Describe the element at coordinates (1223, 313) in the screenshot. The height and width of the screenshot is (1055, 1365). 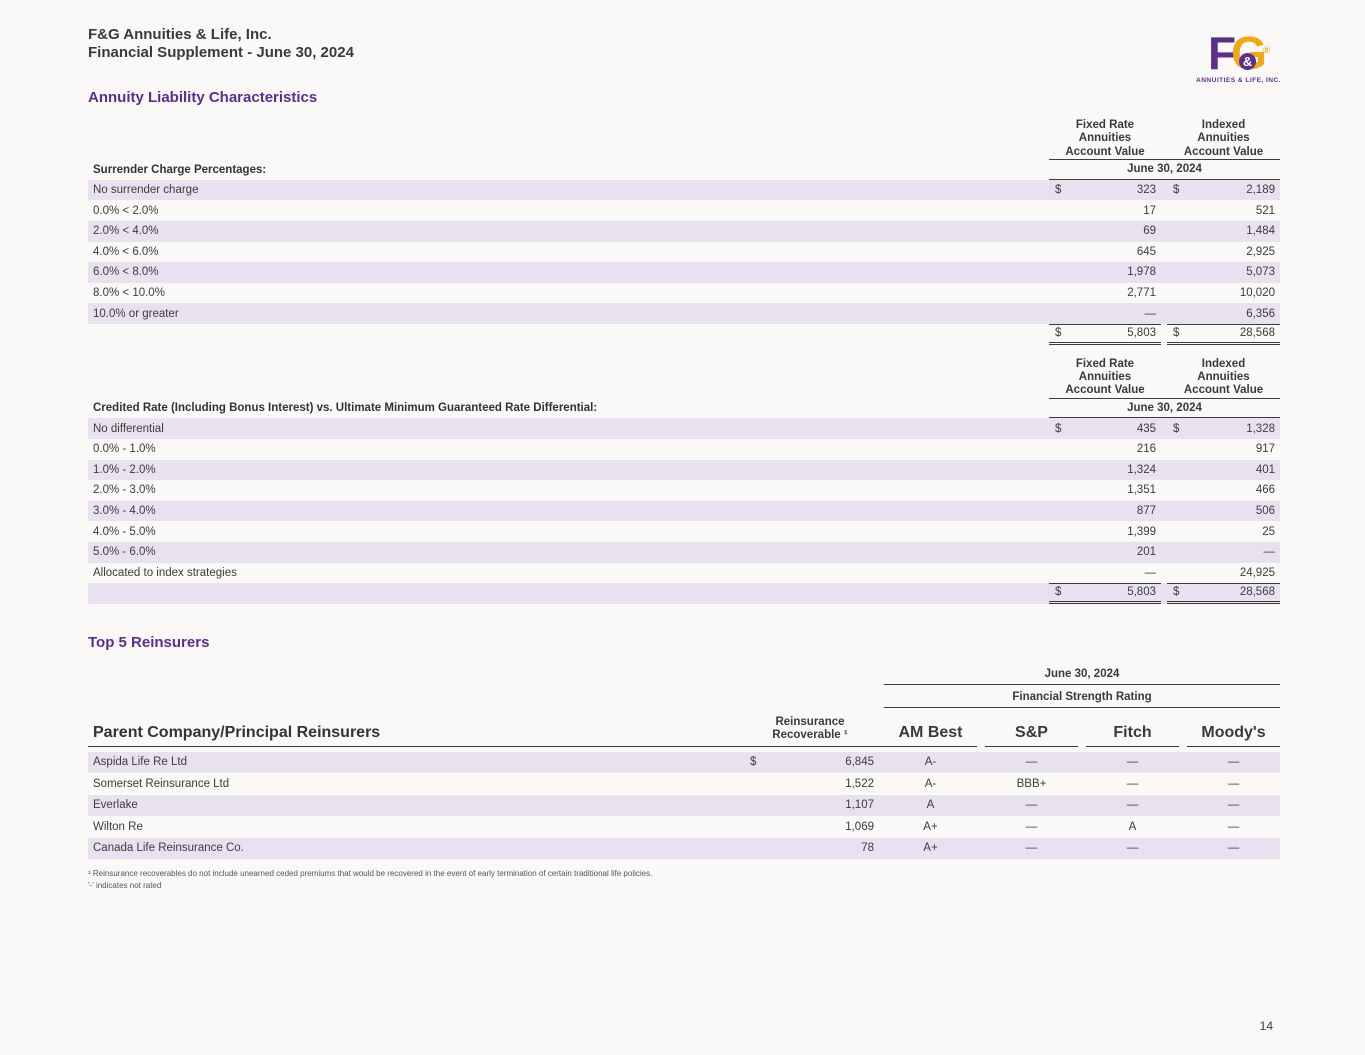
I see `indexed-value: 6,356` at that location.